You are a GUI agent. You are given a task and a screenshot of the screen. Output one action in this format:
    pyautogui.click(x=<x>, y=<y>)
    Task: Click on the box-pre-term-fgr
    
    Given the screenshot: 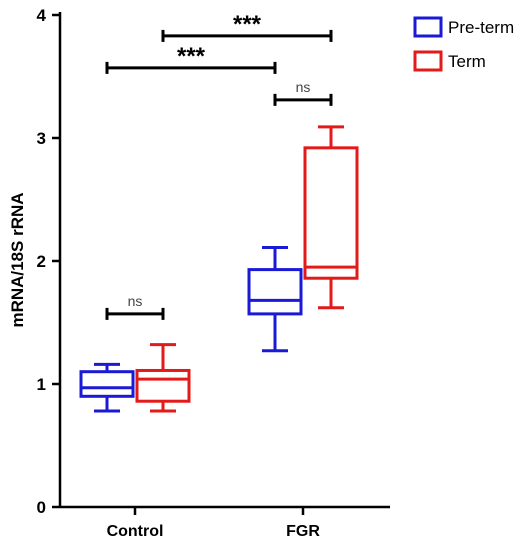 What is the action you would take?
    pyautogui.click(x=275, y=299)
    